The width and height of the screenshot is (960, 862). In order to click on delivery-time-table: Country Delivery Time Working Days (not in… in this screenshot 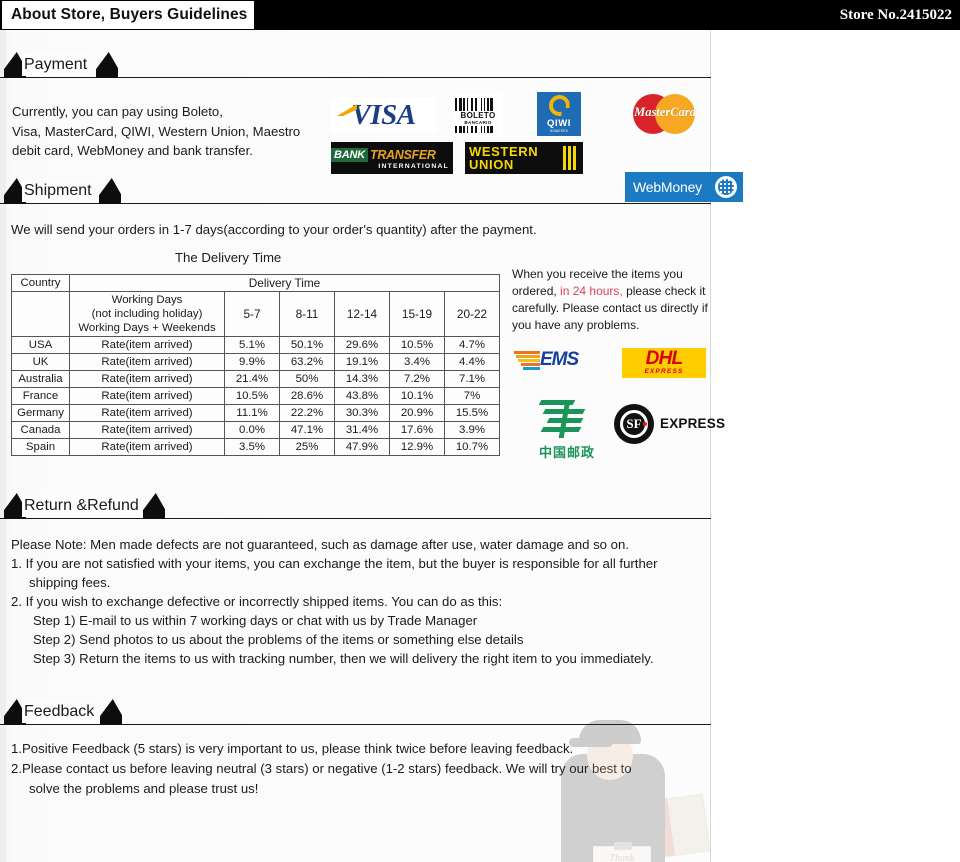, I will do `click(255, 365)`.